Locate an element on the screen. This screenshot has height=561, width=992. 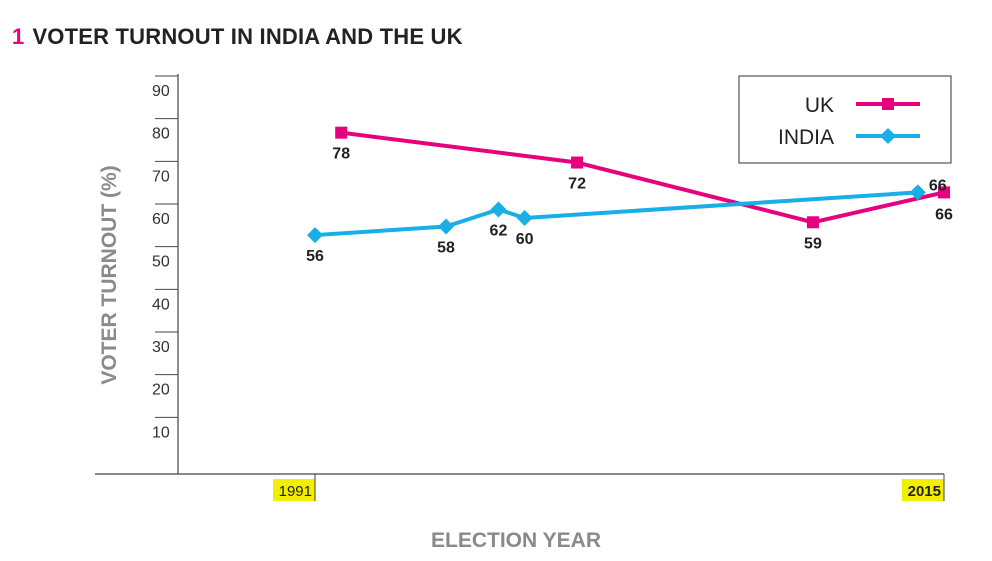
data-label-uk: 72 is located at coordinates (577, 184).